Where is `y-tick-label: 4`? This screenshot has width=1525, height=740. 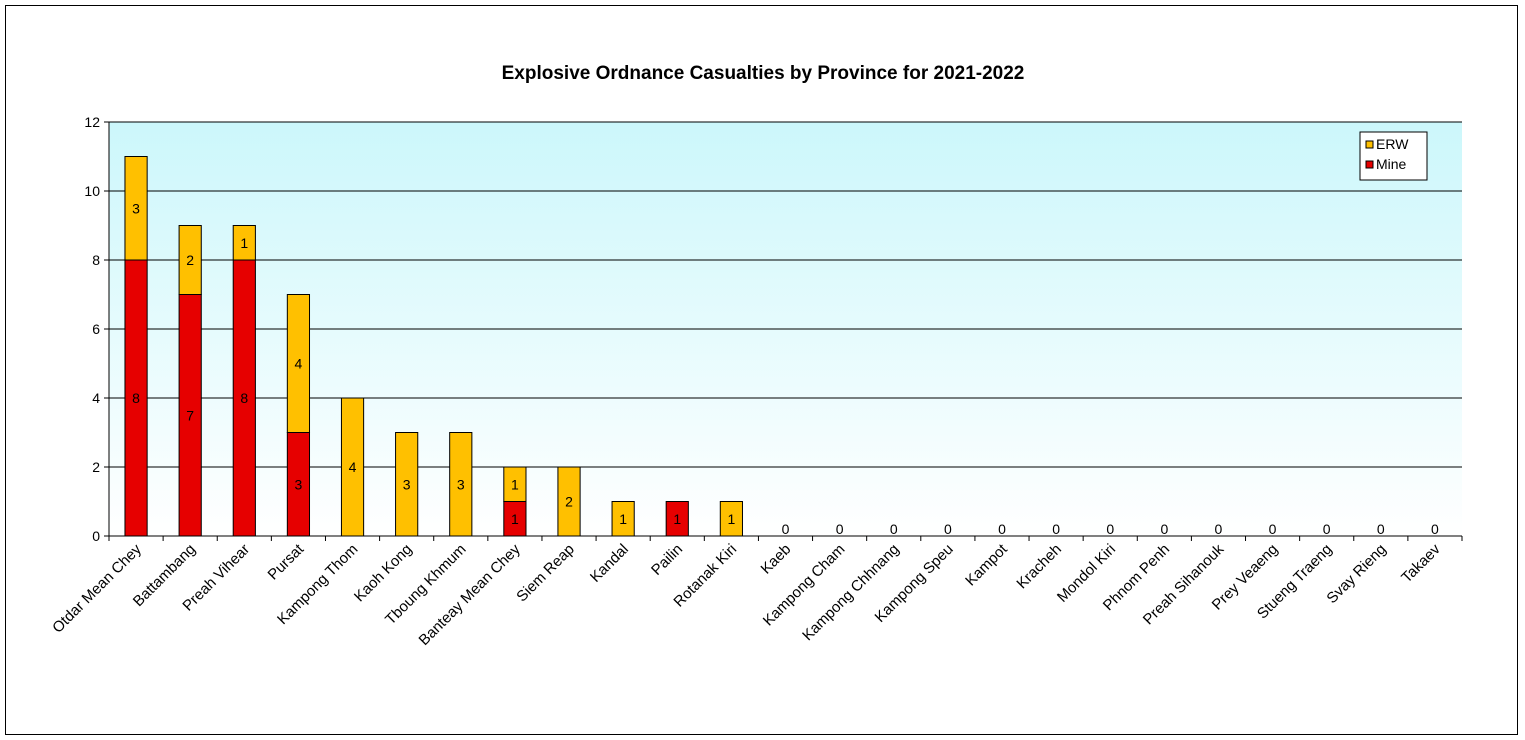
y-tick-label: 4 is located at coordinates (96, 398).